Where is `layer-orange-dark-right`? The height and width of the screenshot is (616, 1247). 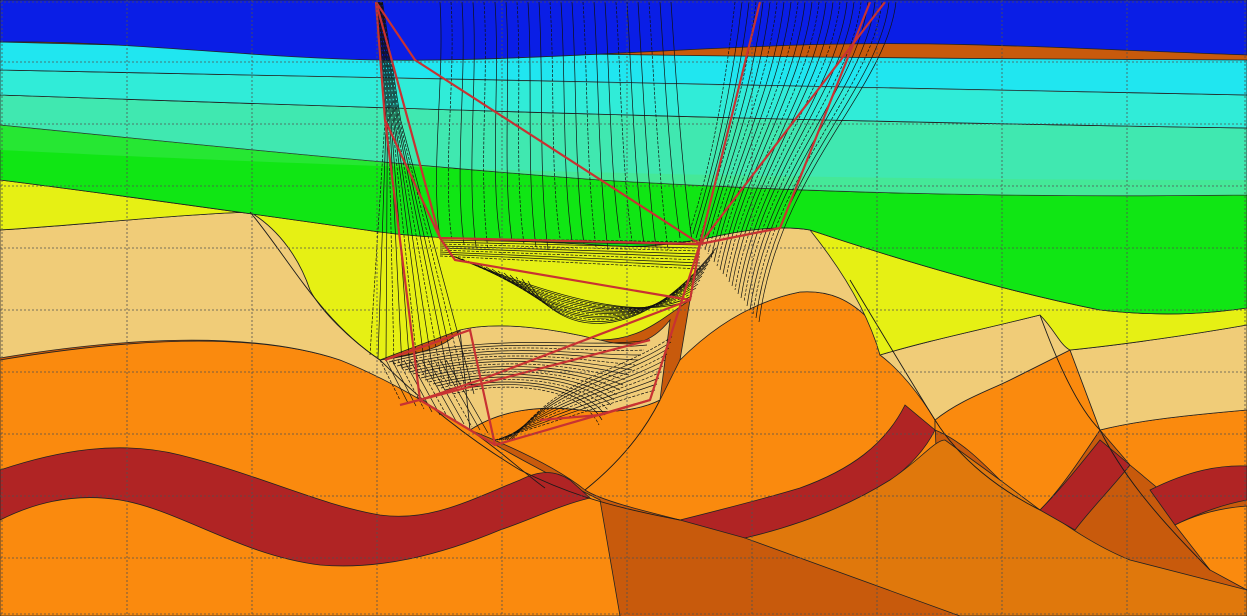 layer-orange-dark-right is located at coordinates (995, 527).